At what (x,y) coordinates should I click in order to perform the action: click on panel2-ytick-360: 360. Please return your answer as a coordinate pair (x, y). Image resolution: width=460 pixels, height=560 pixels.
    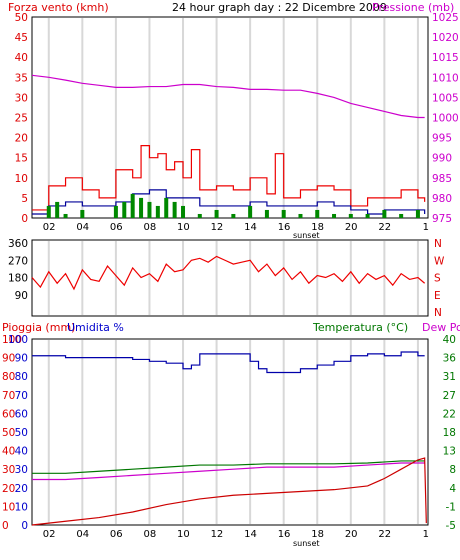
    Looking at the image, I should click on (18, 244).